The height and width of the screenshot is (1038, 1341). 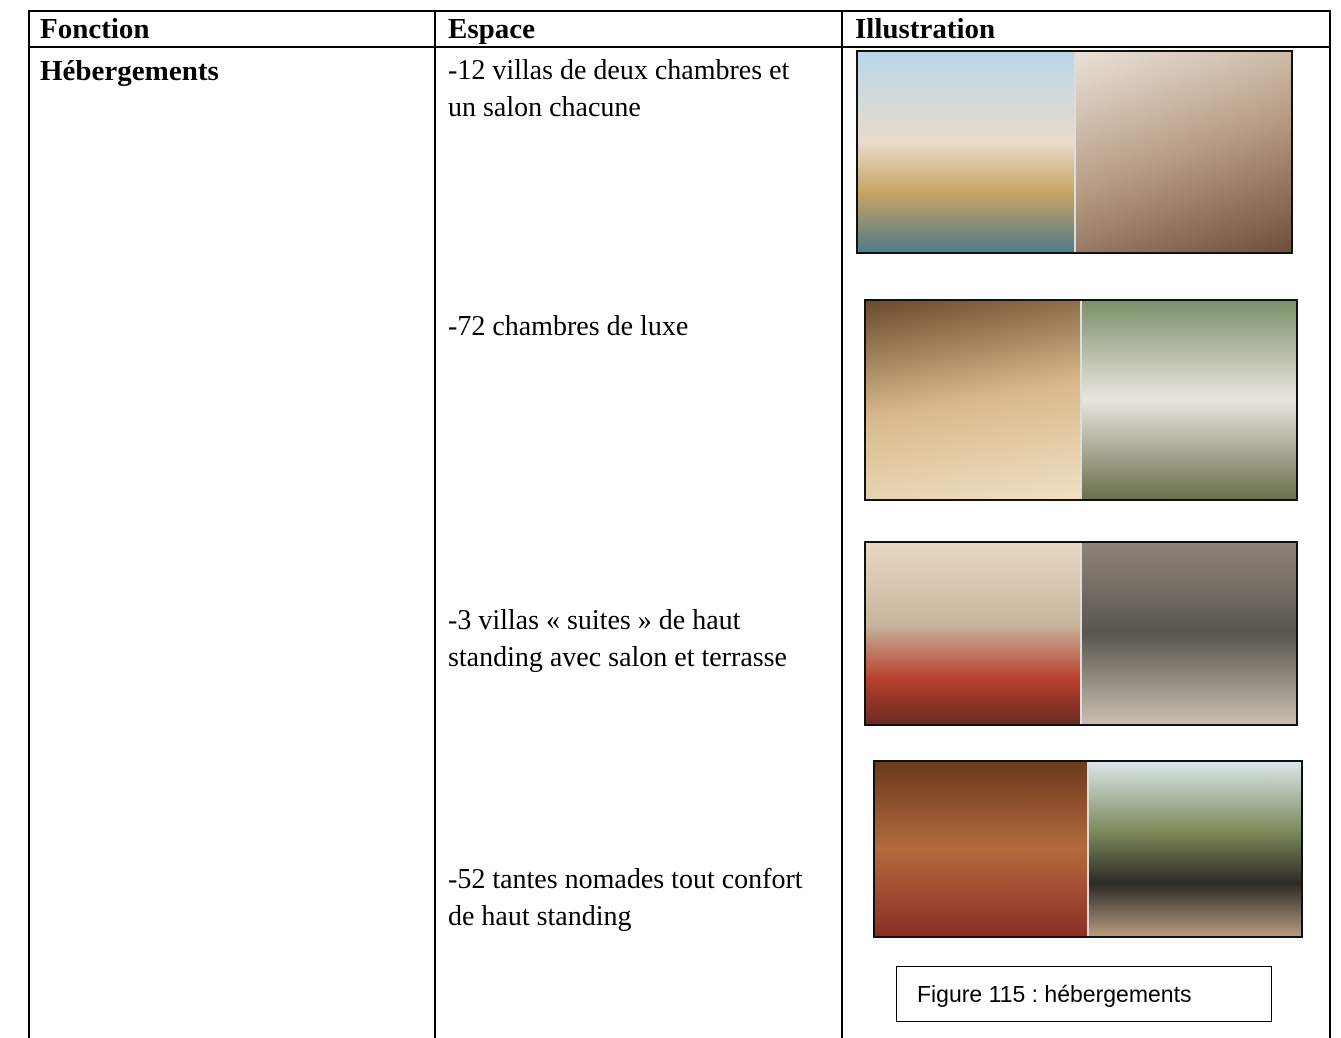 I want to click on space-item: -72 chambres de luxe, so click(x=568, y=326).